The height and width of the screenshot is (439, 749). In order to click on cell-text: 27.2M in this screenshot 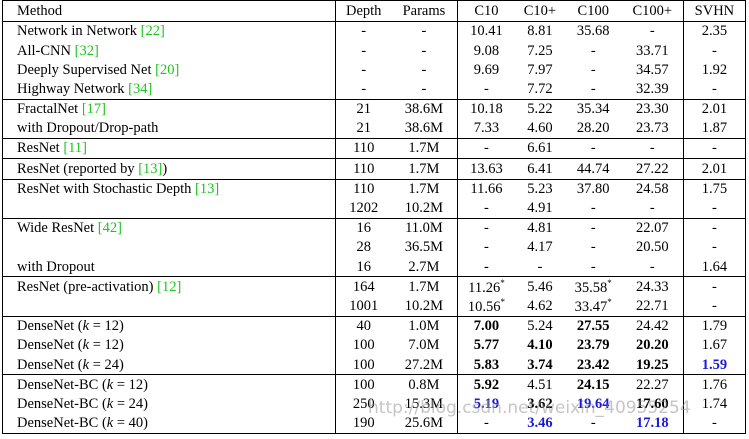, I will do `click(424, 364)`.